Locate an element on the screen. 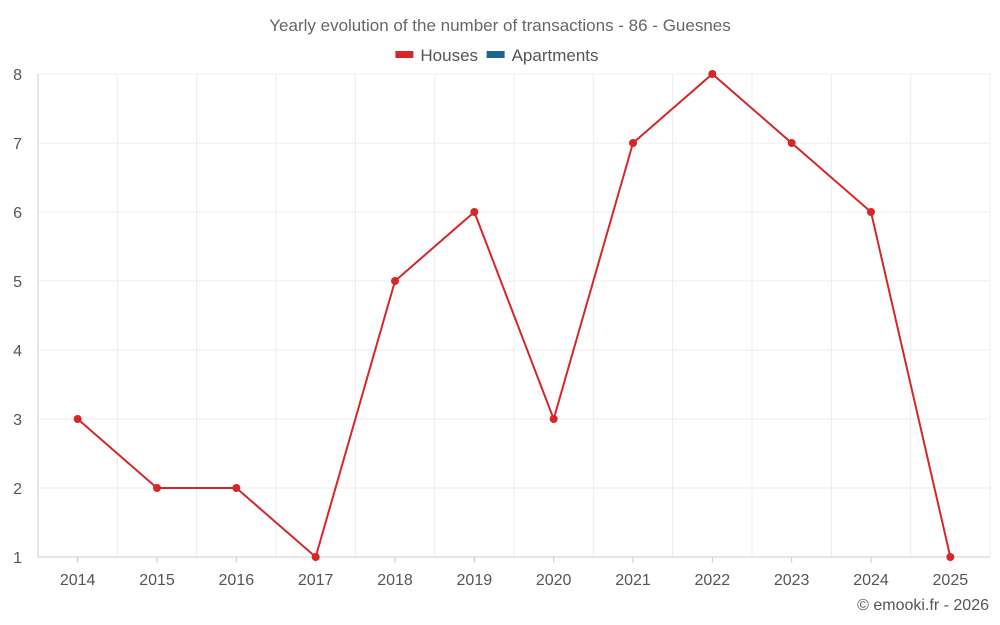 Image resolution: width=1000 pixels, height=625 pixels. x-tick-label: 2023 is located at coordinates (792, 580).